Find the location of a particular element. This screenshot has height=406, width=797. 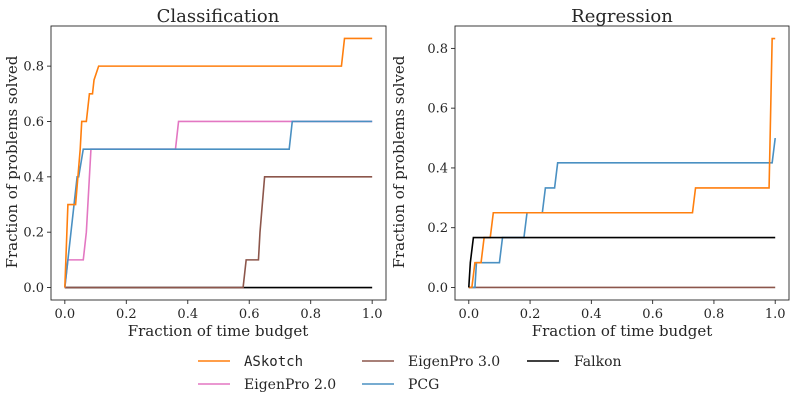

legend-entry-falkon: Falkon is located at coordinates (574, 362).